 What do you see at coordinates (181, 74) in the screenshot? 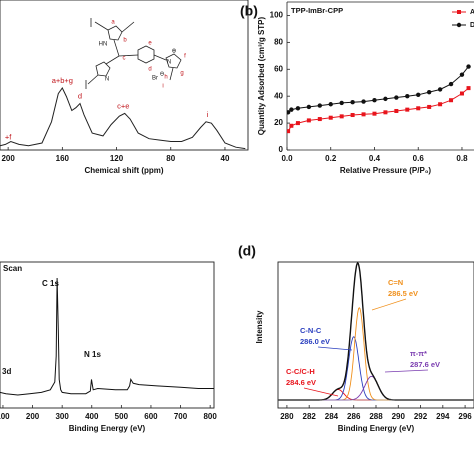
I see `structure-label: g` at bounding box center [181, 74].